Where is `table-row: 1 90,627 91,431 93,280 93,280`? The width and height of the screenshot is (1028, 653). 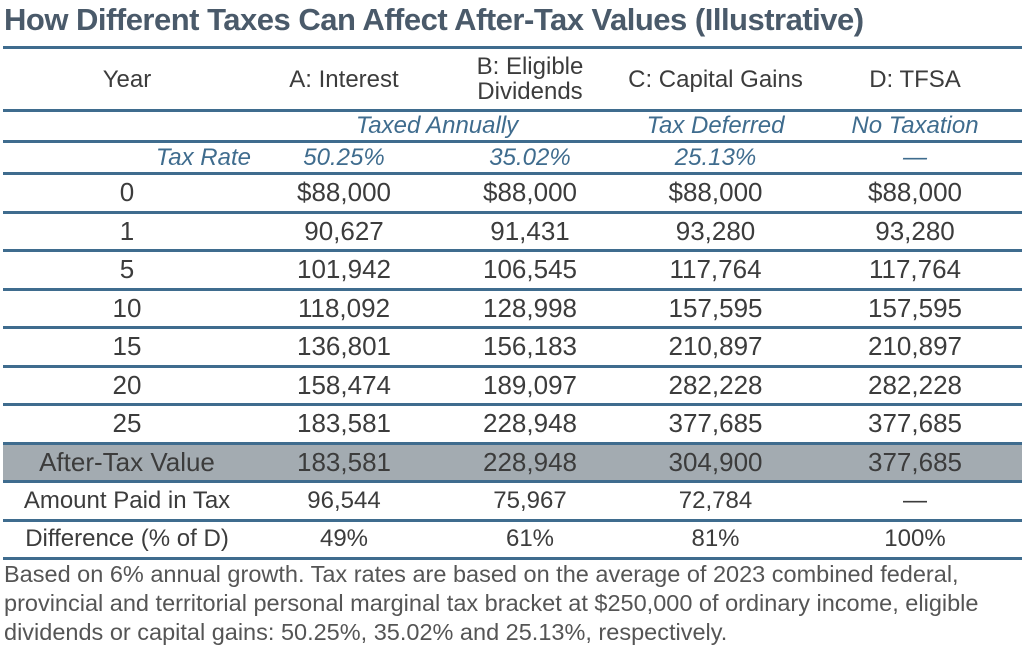
table-row: 1 90,627 91,431 93,280 93,280 is located at coordinates (512, 233).